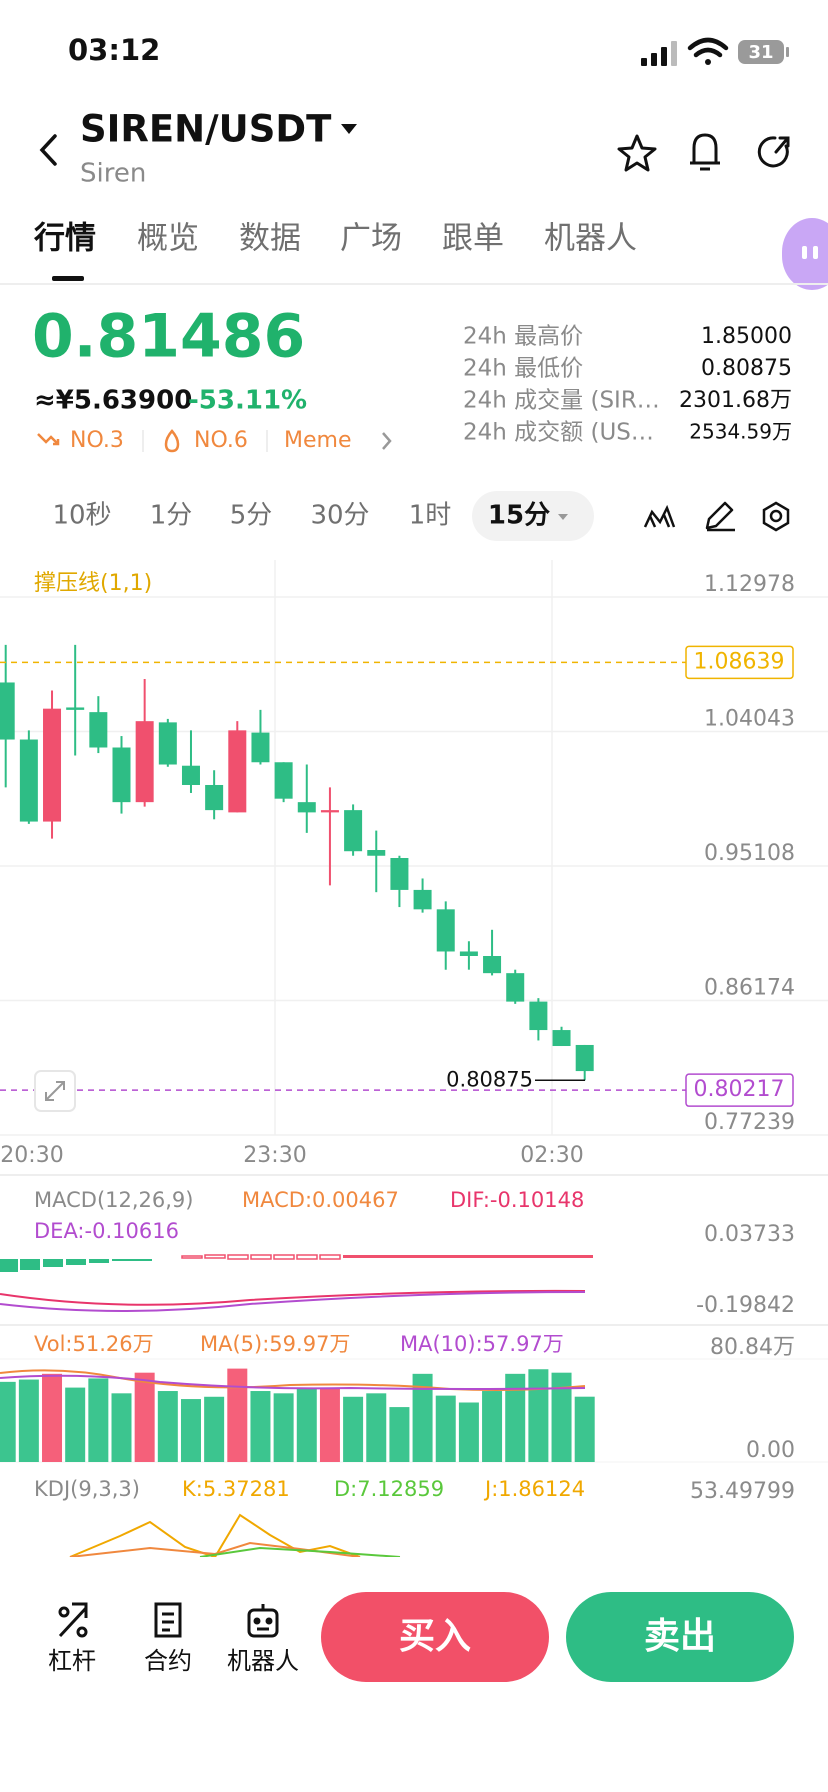 Image resolution: width=828 pixels, height=1792 pixels. I want to click on stat-label: 24h 最高价, so click(523, 337).